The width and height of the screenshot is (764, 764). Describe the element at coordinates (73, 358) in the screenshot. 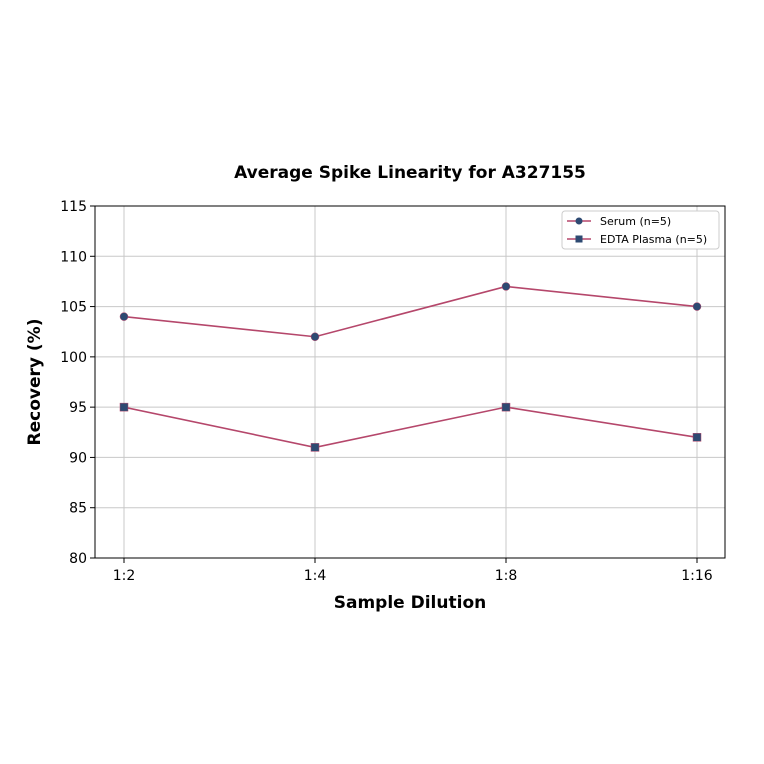

I see `y-tick-label: 100` at that location.